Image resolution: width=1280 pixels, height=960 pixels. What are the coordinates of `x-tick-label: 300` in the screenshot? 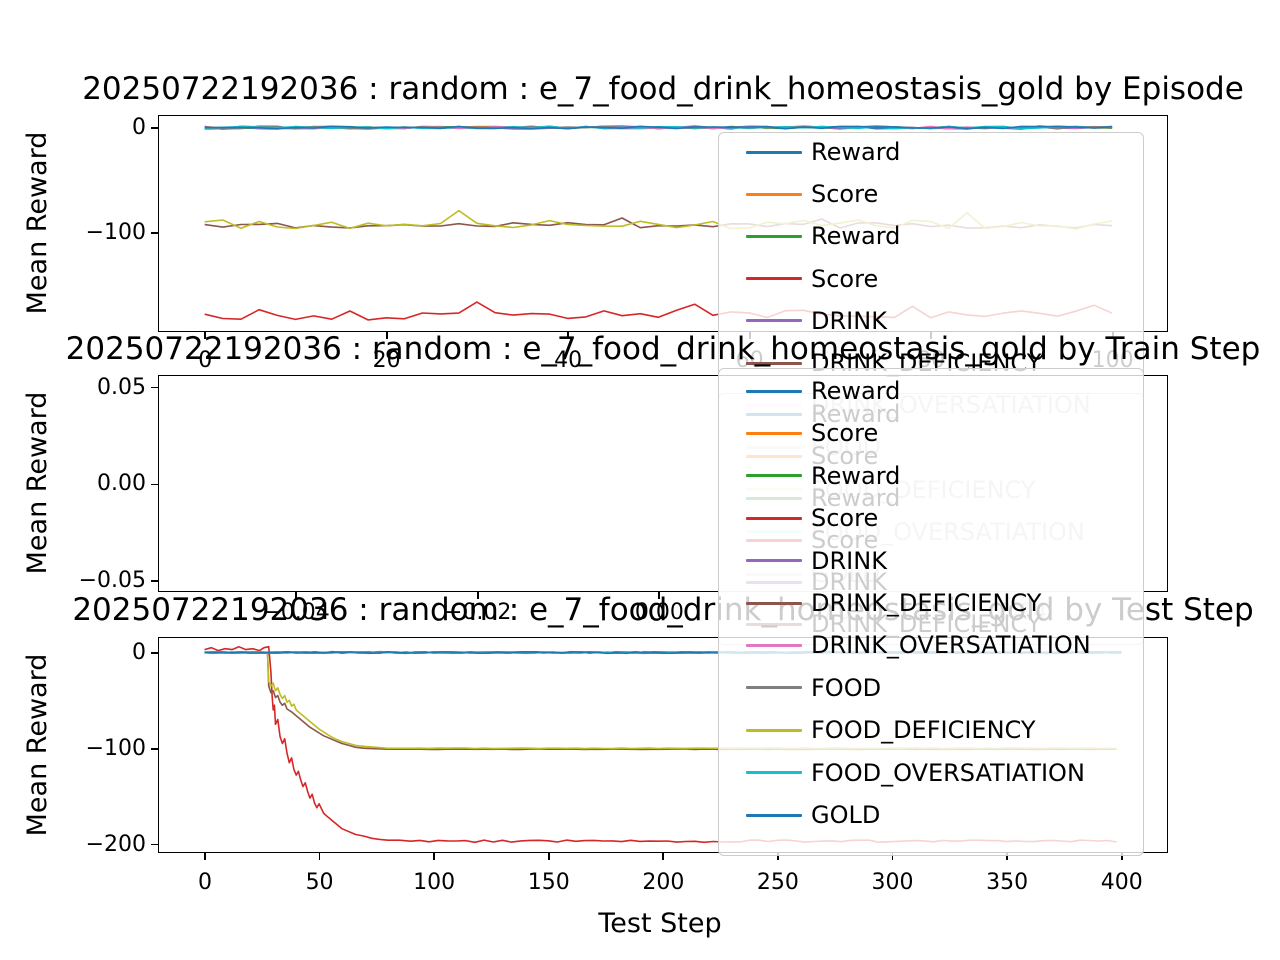 It's located at (892, 882).